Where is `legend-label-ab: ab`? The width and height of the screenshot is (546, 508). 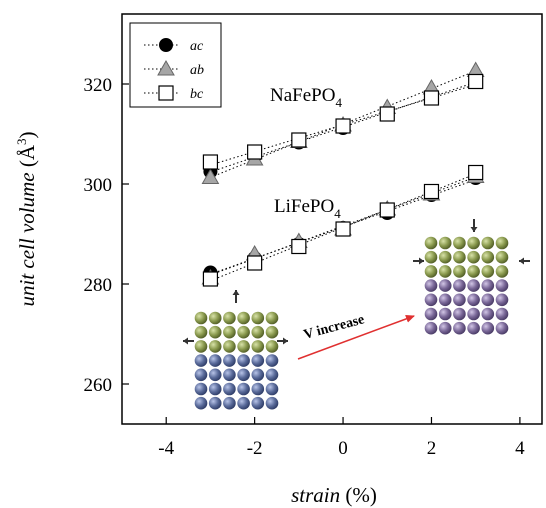 legend-label-ab: ab is located at coordinates (197, 70).